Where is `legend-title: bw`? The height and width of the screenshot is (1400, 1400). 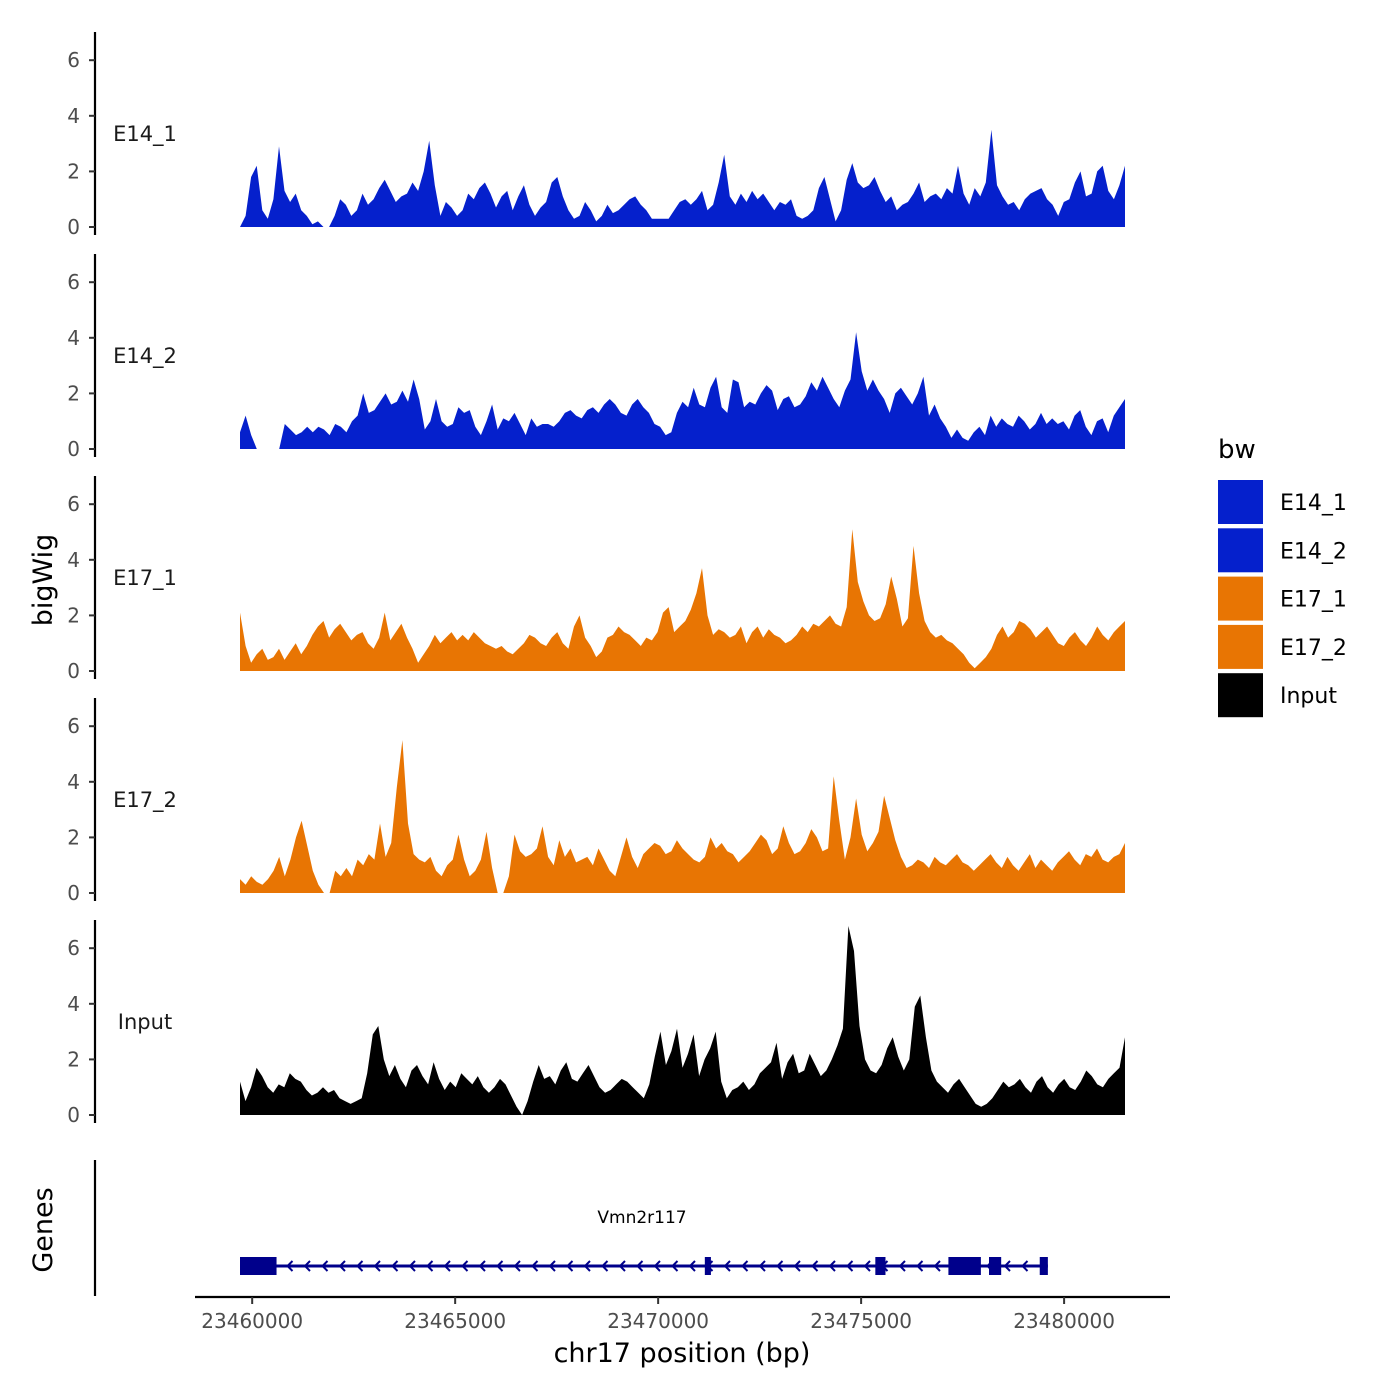 legend-title: bw is located at coordinates (1237, 450).